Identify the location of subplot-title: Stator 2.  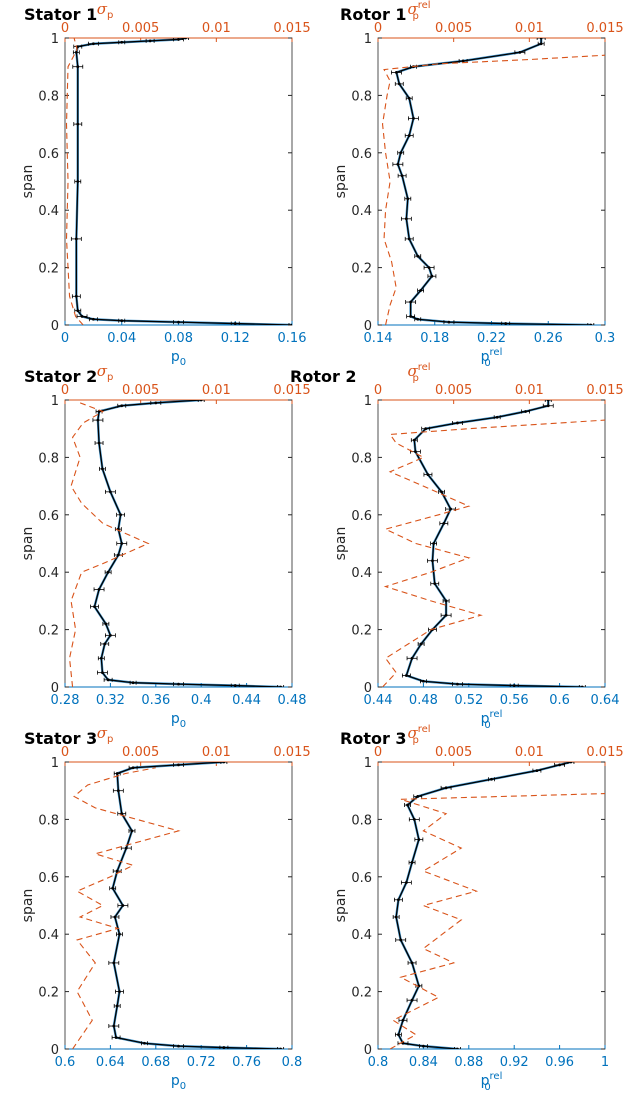
(60, 376).